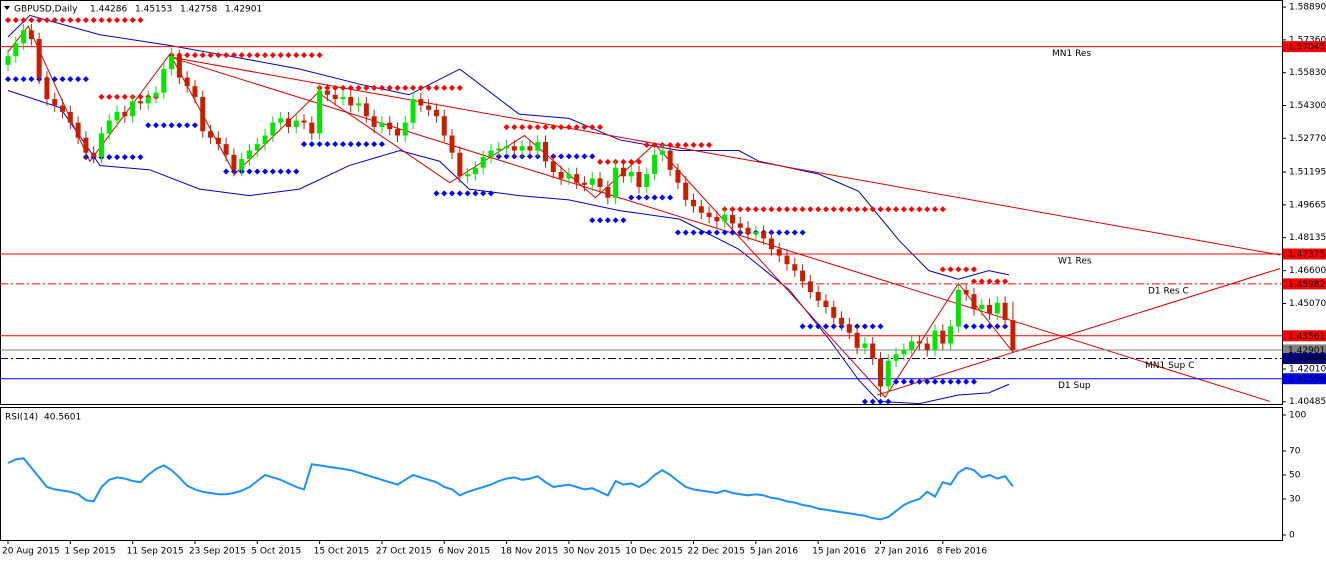  What do you see at coordinates (1307, 370) in the screenshot?
I see `y-tick-label: 1.42010` at bounding box center [1307, 370].